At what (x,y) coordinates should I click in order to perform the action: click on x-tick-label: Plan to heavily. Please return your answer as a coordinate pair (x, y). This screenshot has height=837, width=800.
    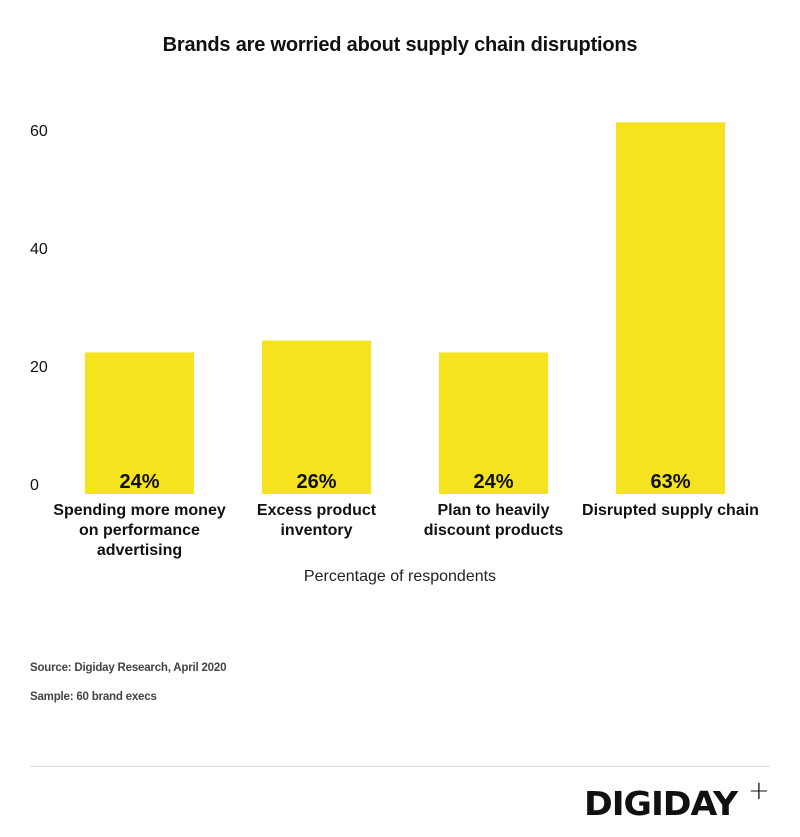
    Looking at the image, I should click on (493, 510).